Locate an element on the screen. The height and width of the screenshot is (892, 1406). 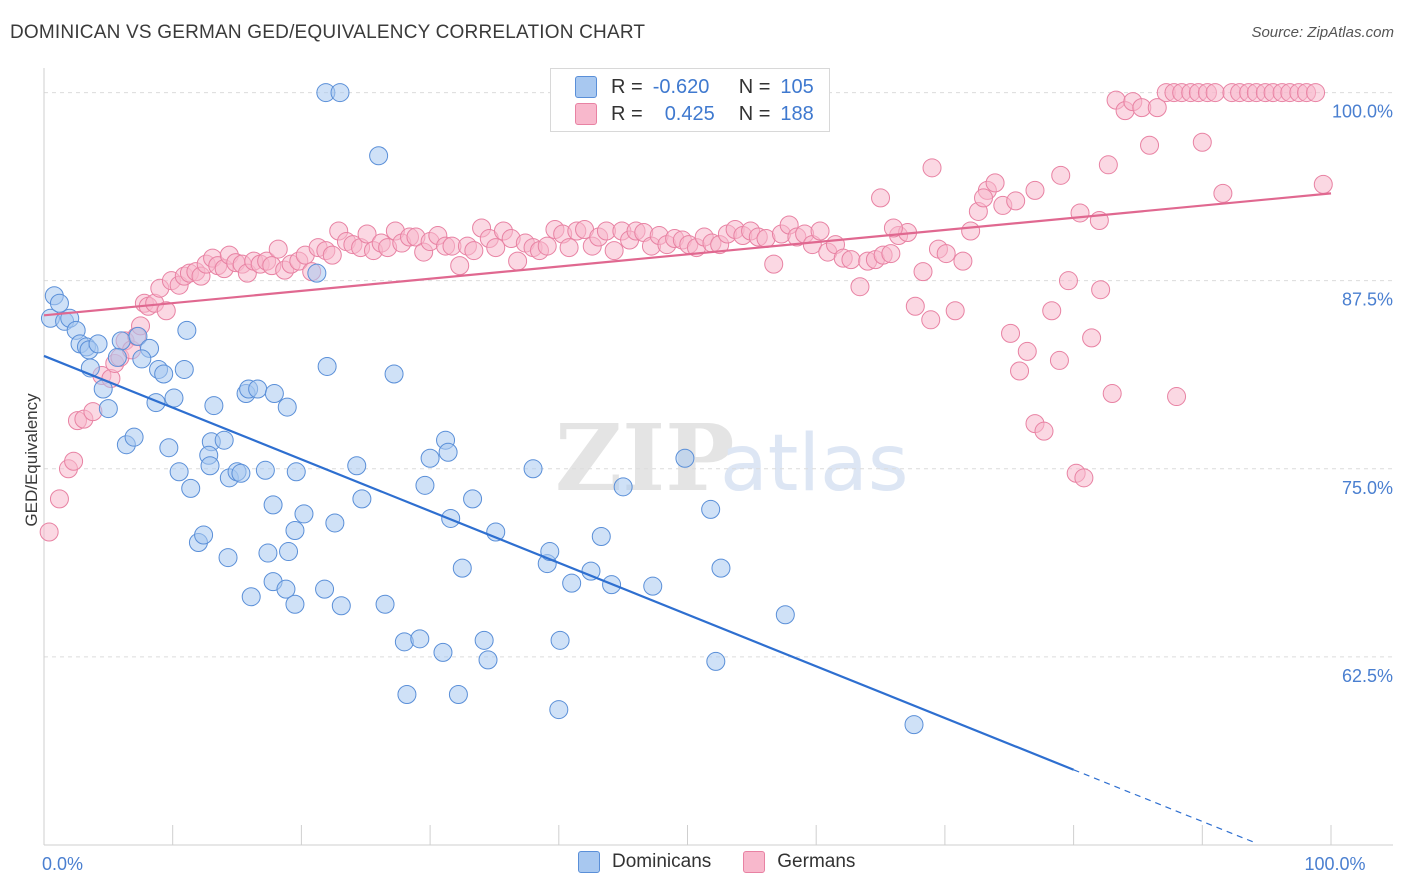
legend-r-value: 0.425 is located at coordinates (689, 113).